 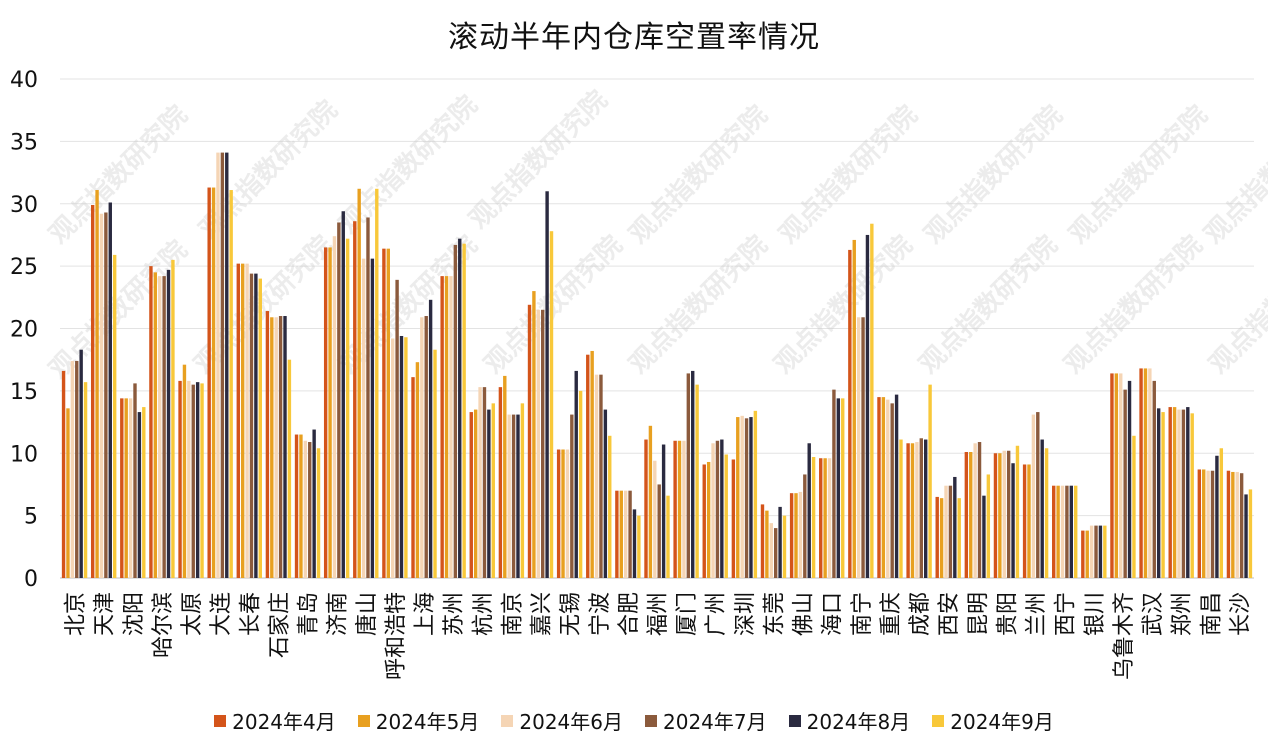 I want to click on x-tick-label: 无锡, so click(x=571, y=614).